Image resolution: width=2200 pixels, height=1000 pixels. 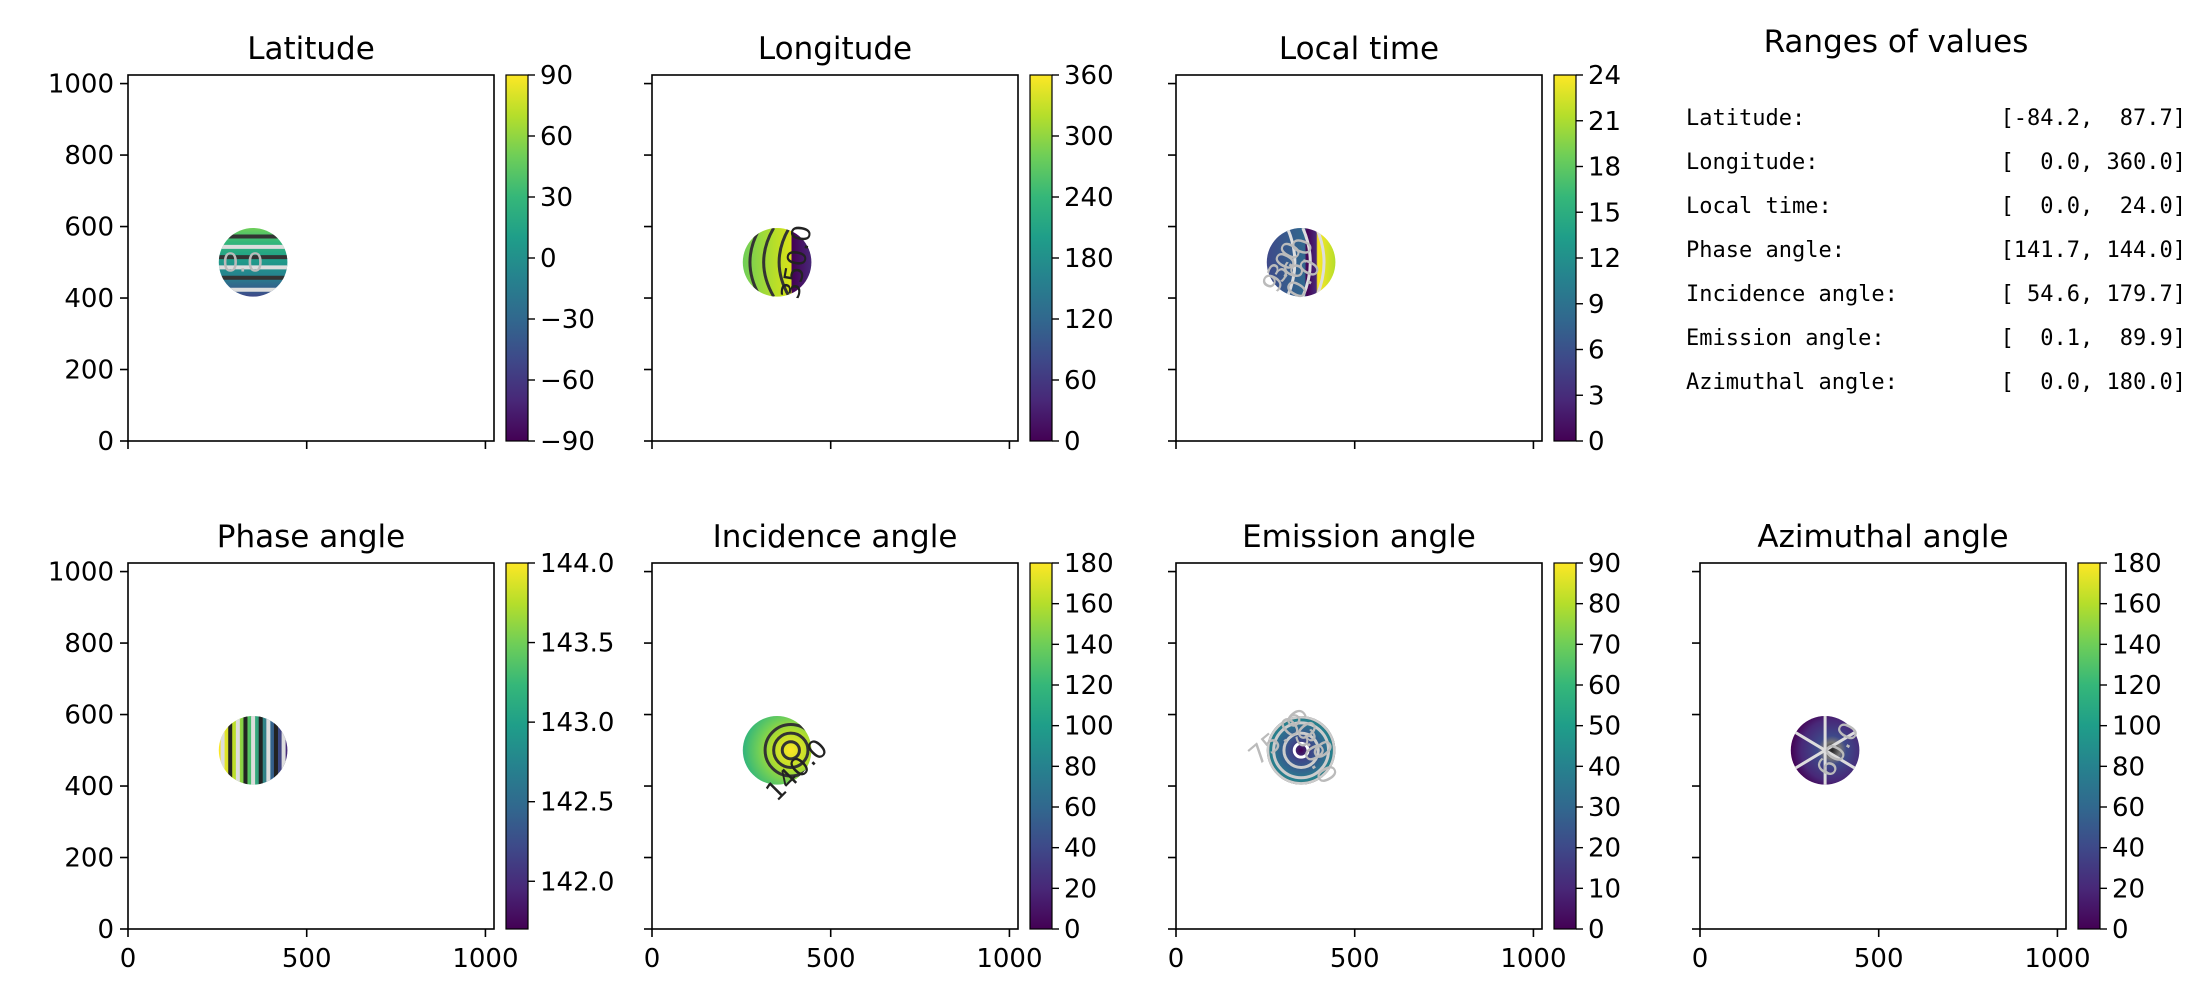 I want to click on colorbar-tick-label: 70, so click(x=1604, y=645).